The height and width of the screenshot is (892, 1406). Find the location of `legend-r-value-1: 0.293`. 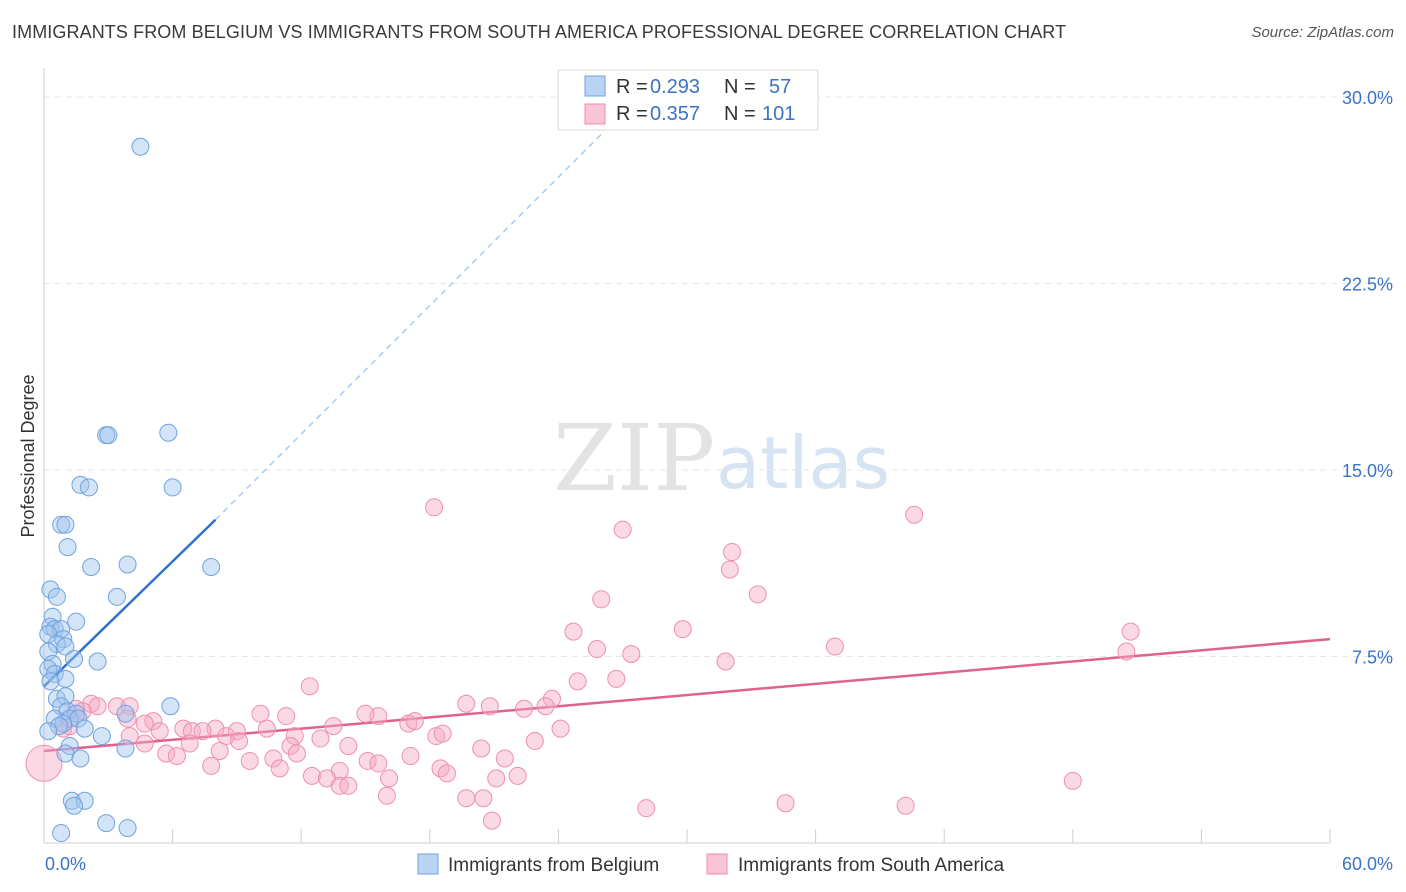

legend-r-value-1: 0.293 is located at coordinates (675, 87).